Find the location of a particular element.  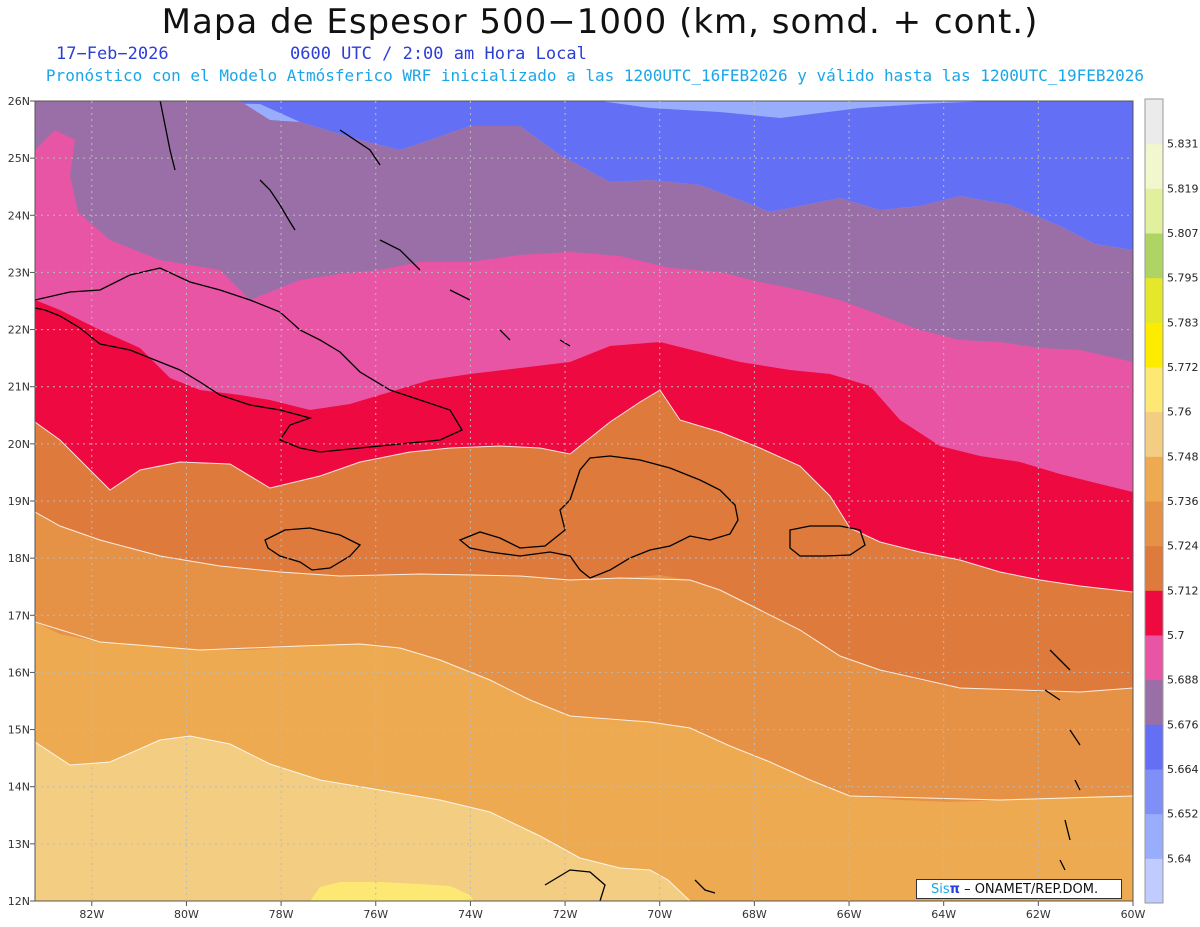

colorbar-label: 5.783 is located at coordinates (1183, 322).